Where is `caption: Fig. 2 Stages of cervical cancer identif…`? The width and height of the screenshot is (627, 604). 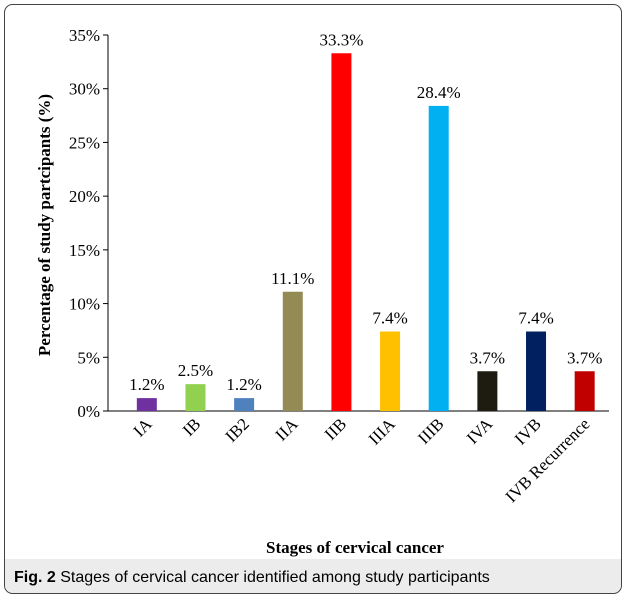
caption: Fig. 2 Stages of cervical cancer identif… is located at coordinates (252, 577).